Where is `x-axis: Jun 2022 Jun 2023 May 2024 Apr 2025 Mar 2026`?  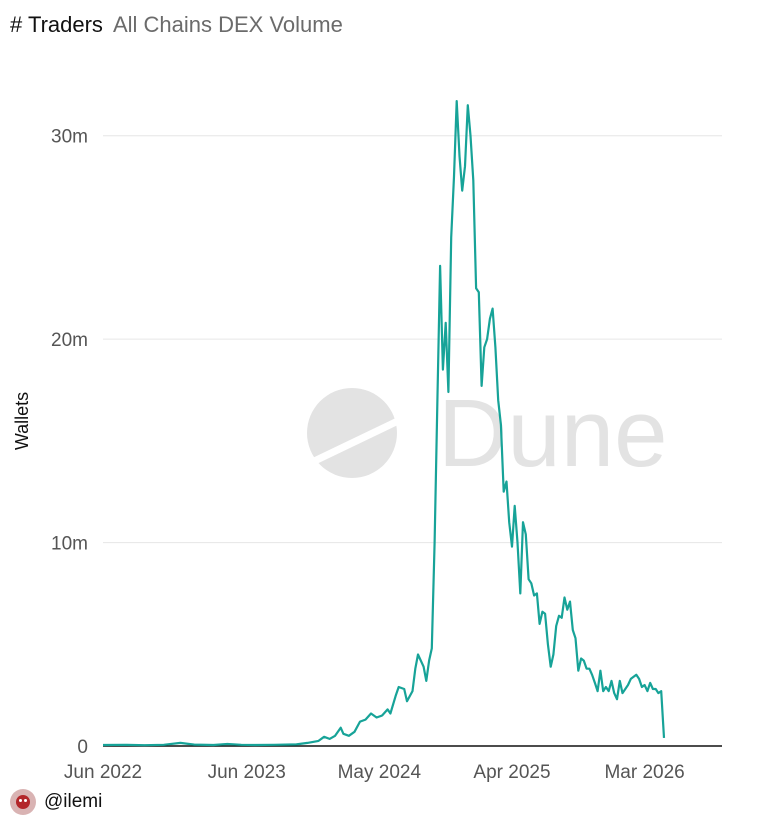
x-axis: Jun 2022 Jun 2023 May 2024 Apr 2025 Mar 2026 is located at coordinates (374, 772).